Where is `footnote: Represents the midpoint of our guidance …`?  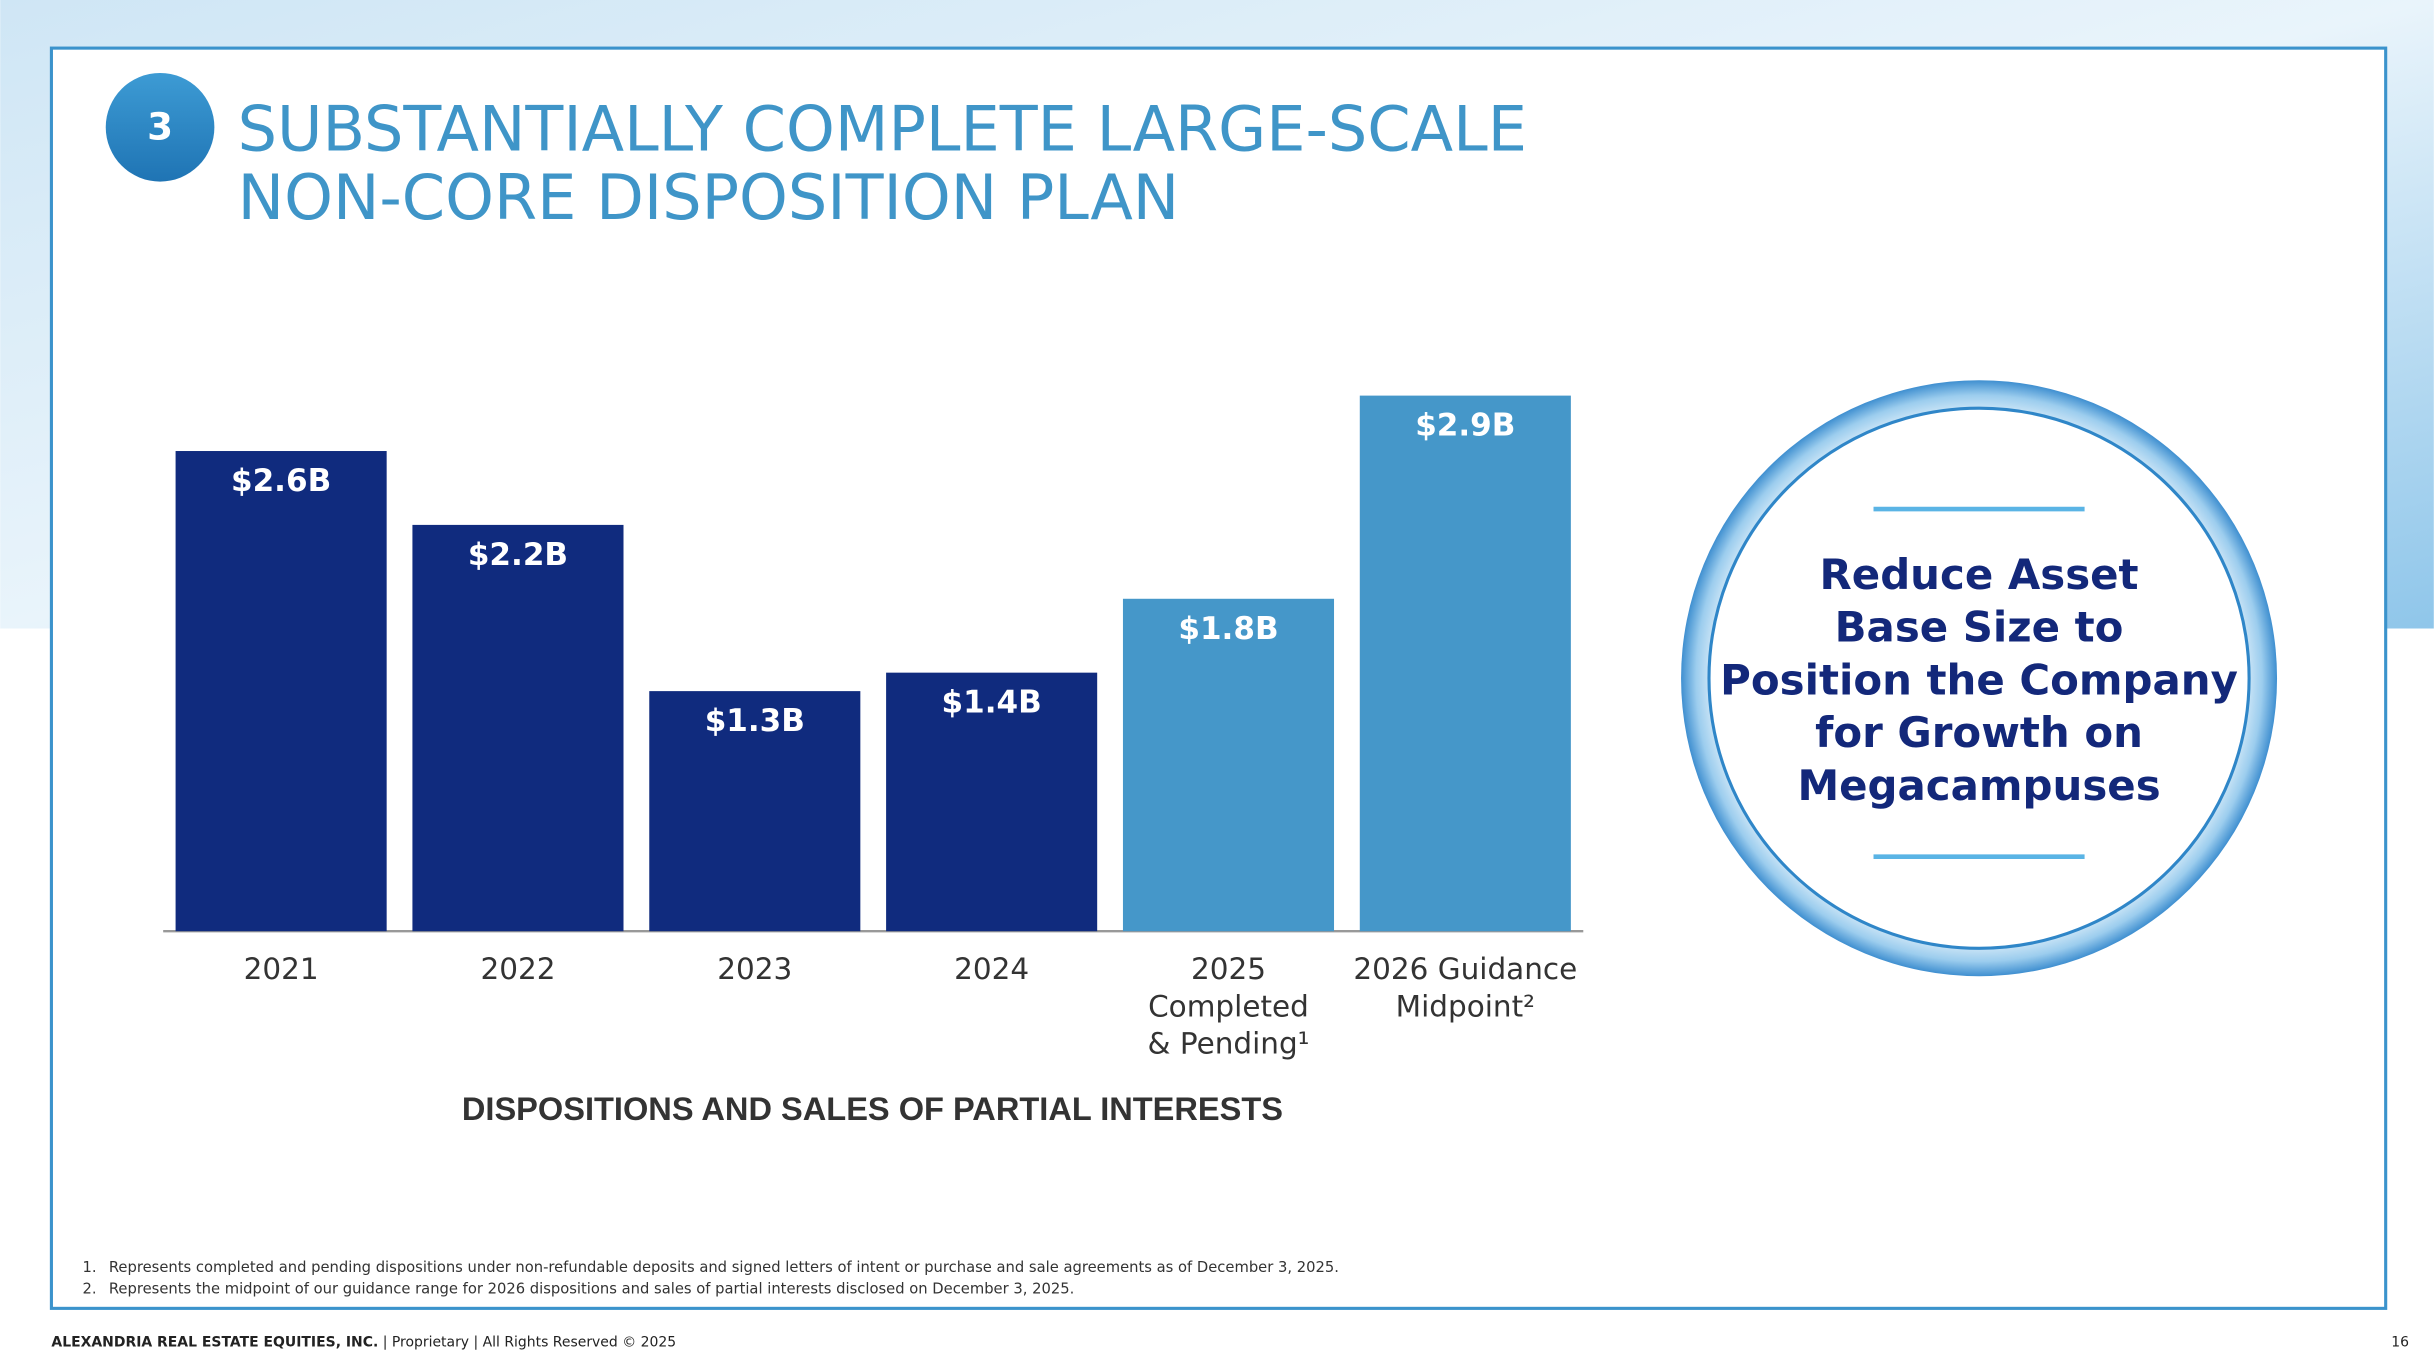
footnote: Represents the midpoint of our guidance … is located at coordinates (591, 1289).